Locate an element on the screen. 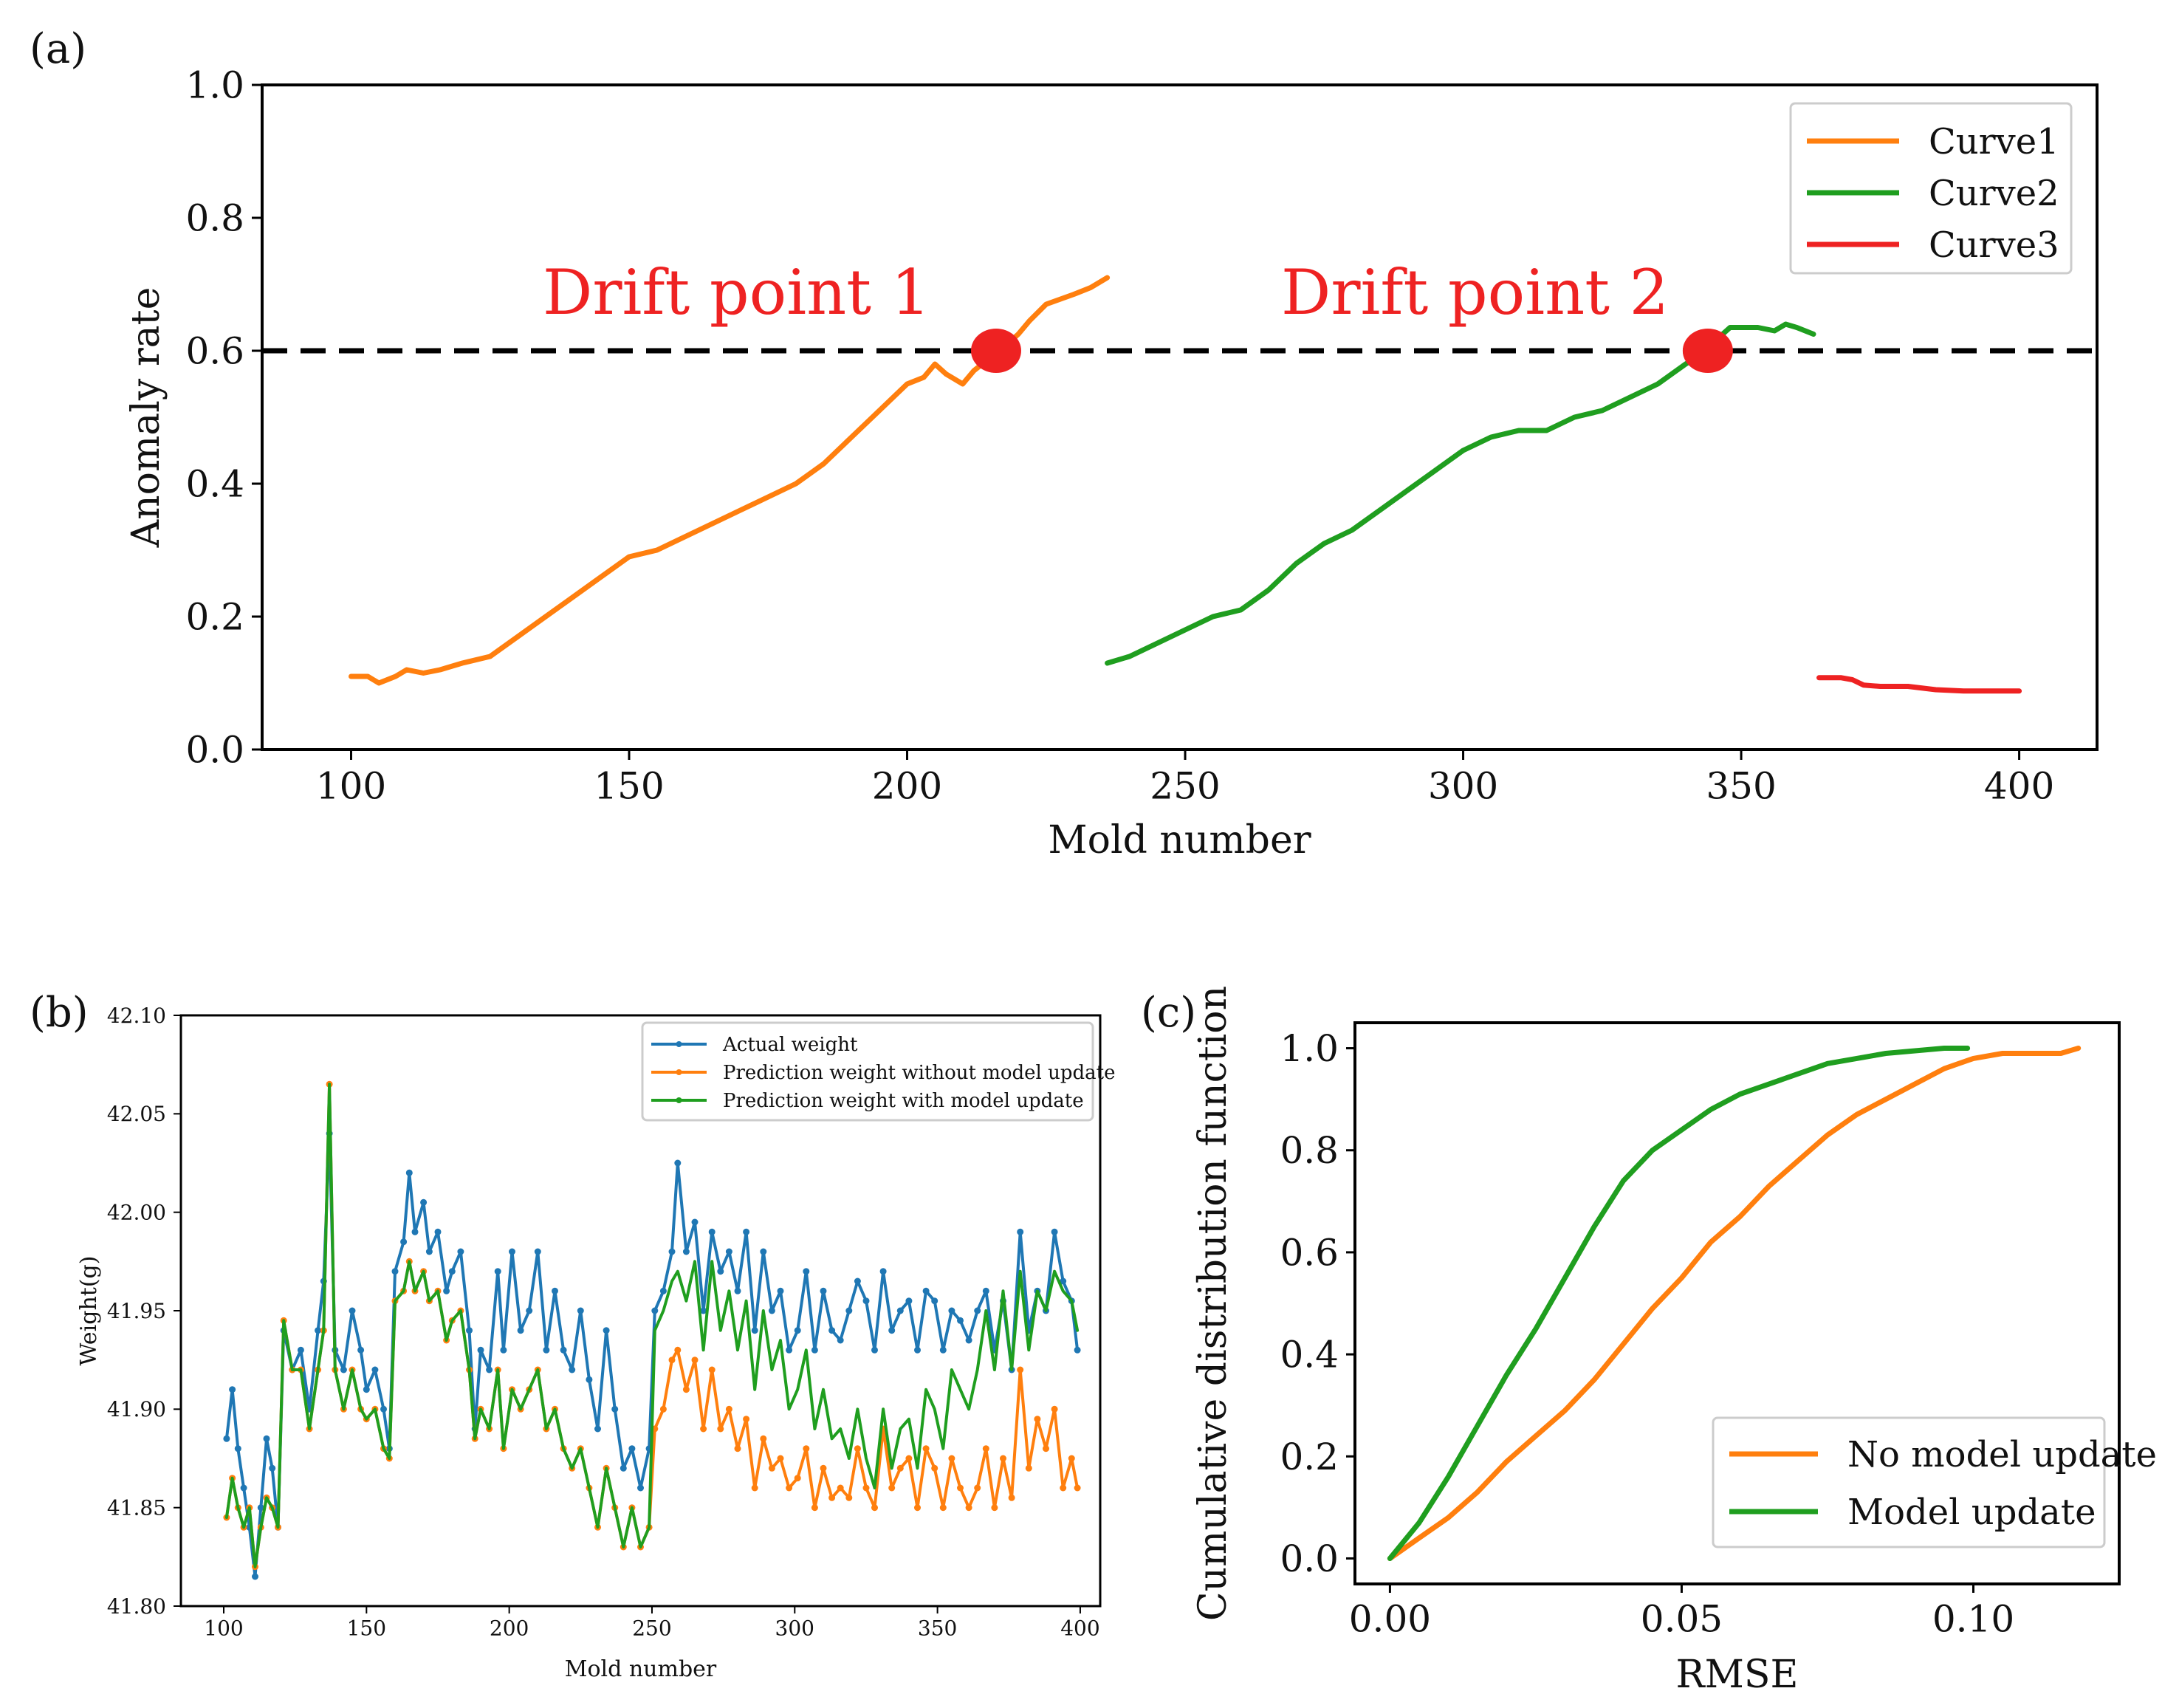 The image size is (2179, 1708). legend-label: Curve3 is located at coordinates (1994, 245).